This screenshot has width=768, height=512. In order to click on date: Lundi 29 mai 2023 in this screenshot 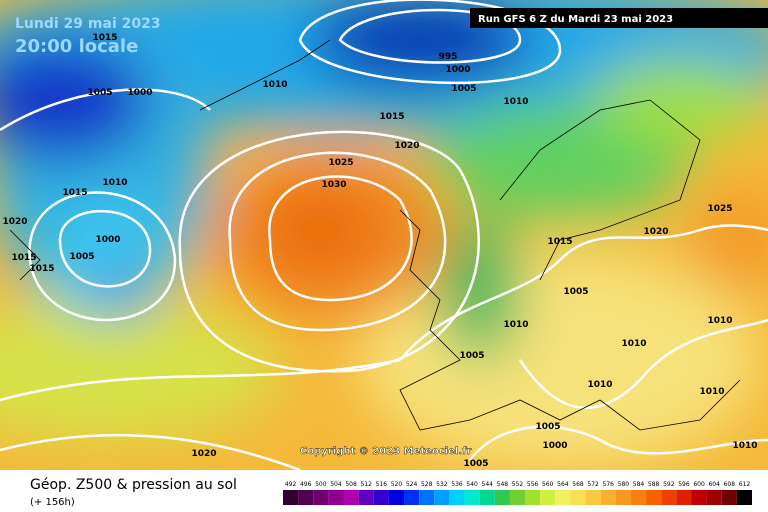, I will do `click(88, 24)`.